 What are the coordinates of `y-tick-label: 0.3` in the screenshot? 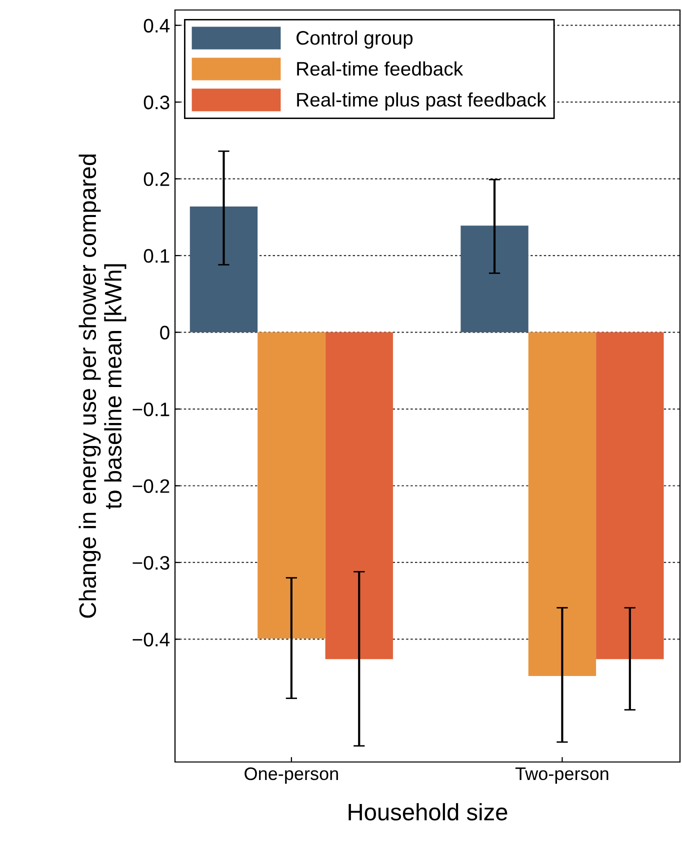 It's located at (157, 103).